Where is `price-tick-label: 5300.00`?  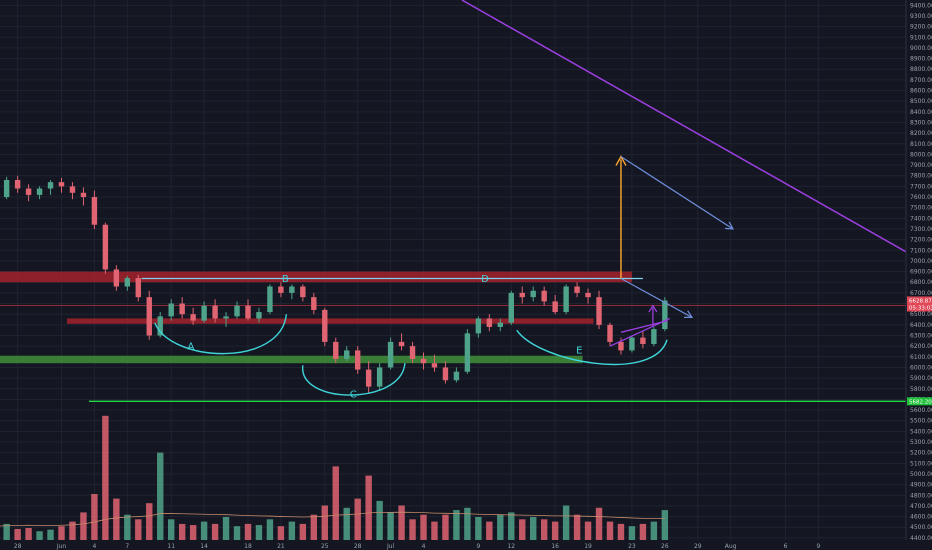 price-tick-label: 5300.00 is located at coordinates (921, 442).